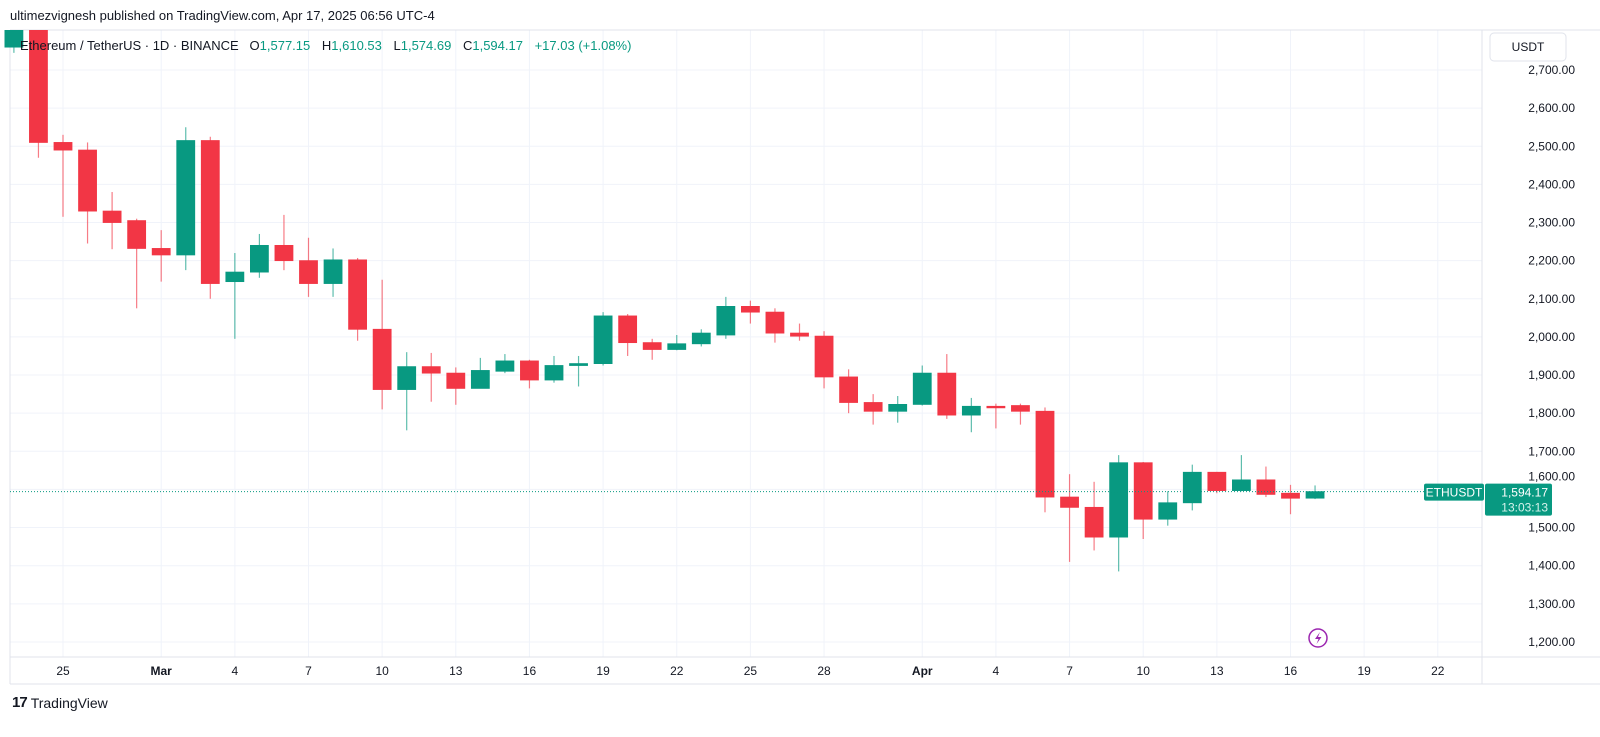 The image size is (1600, 737). Describe the element at coordinates (1551, 604) in the screenshot. I see `price-tick-label: 1,300.00` at that location.